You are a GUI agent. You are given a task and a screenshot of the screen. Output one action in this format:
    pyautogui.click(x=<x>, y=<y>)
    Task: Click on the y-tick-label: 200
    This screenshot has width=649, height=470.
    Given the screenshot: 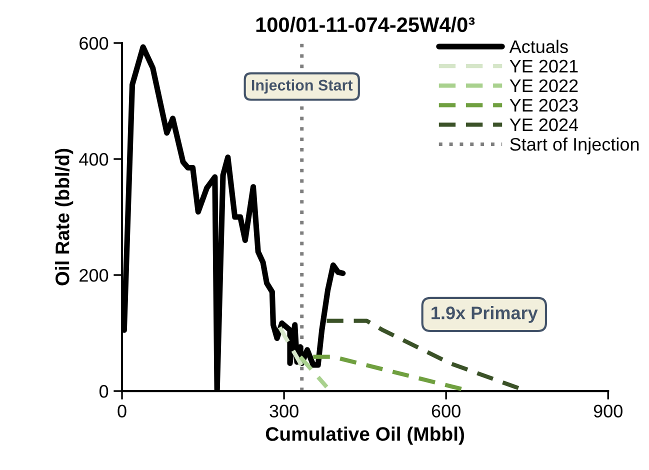 What is the action you would take?
    pyautogui.click(x=94, y=275)
    